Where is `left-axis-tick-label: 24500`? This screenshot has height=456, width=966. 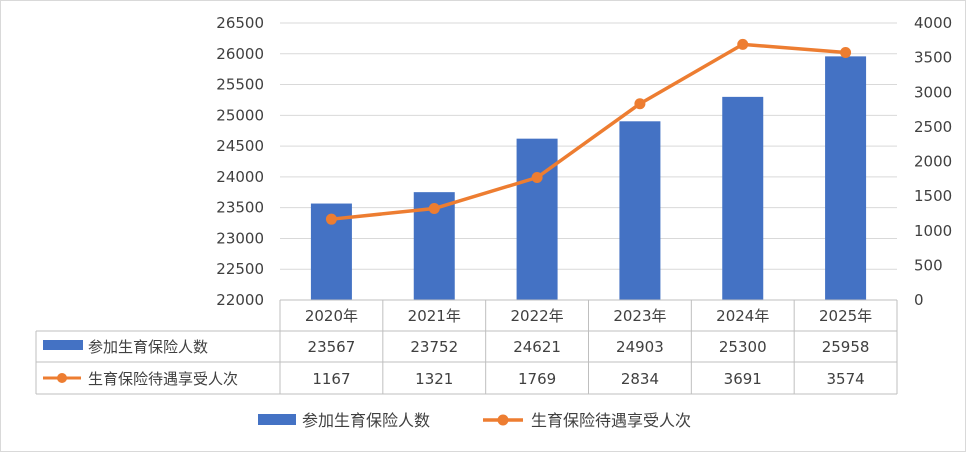 left-axis-tick-label: 24500 is located at coordinates (240, 146).